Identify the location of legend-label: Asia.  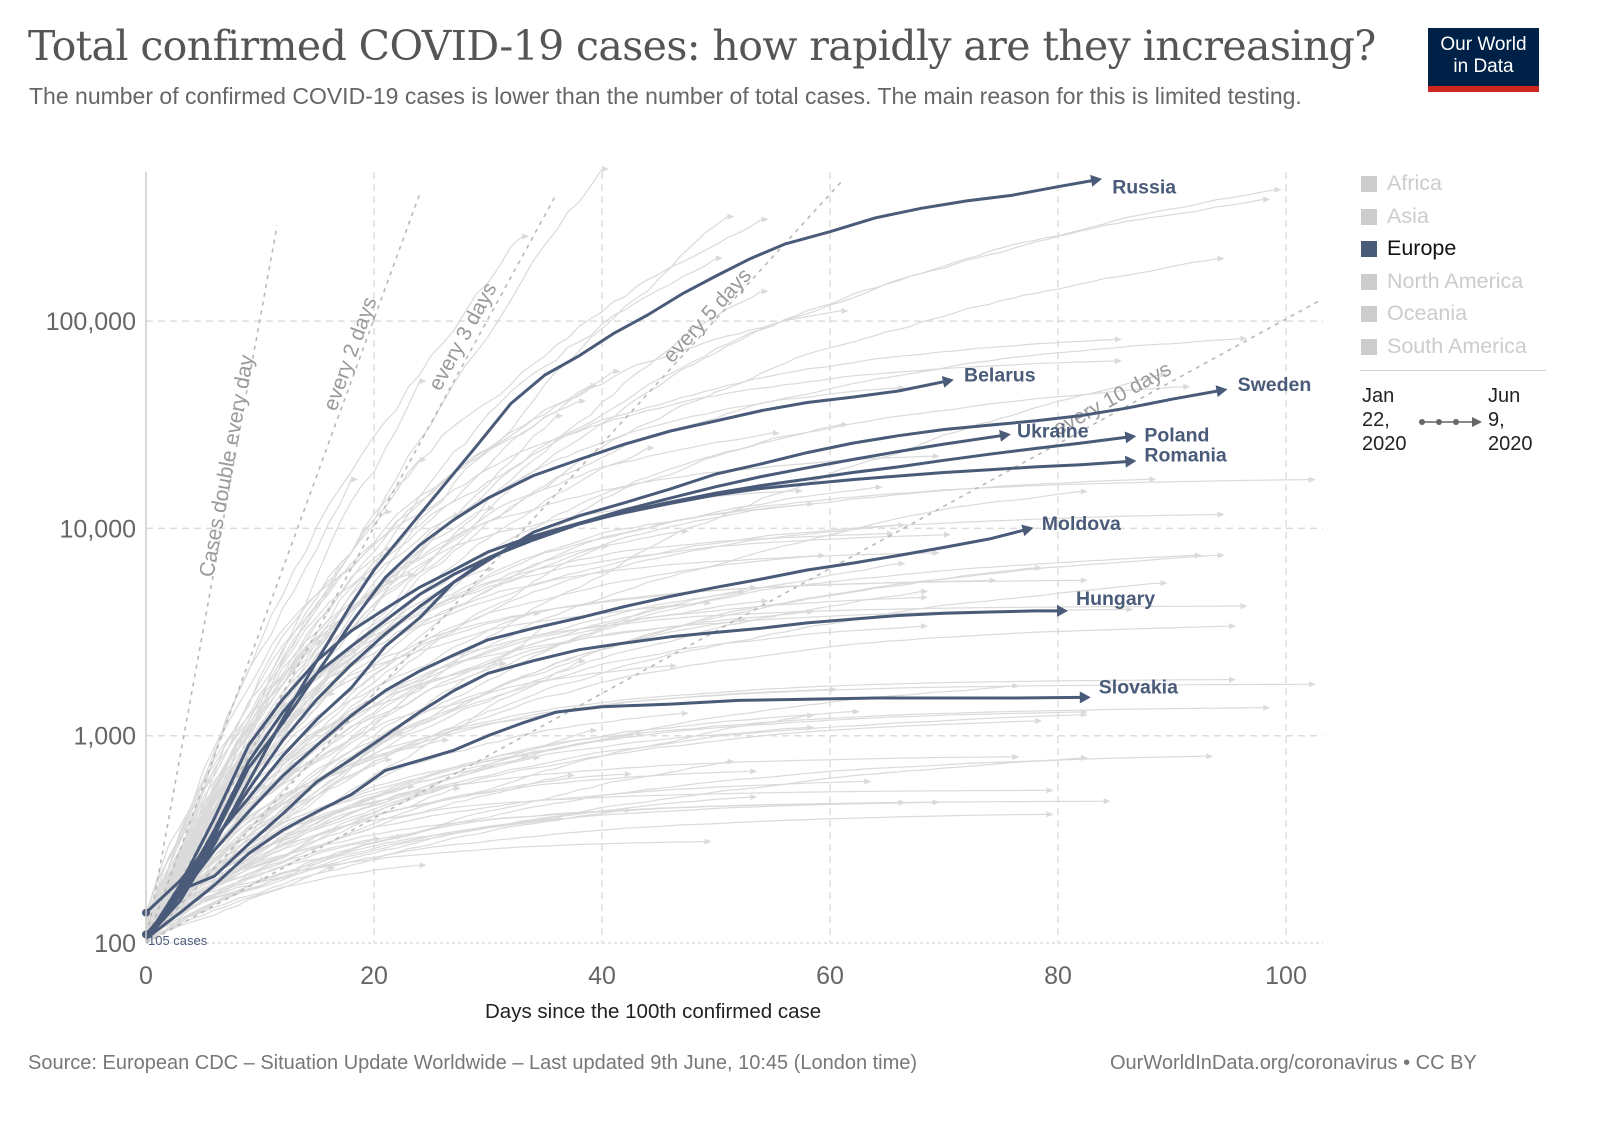
(1408, 215).